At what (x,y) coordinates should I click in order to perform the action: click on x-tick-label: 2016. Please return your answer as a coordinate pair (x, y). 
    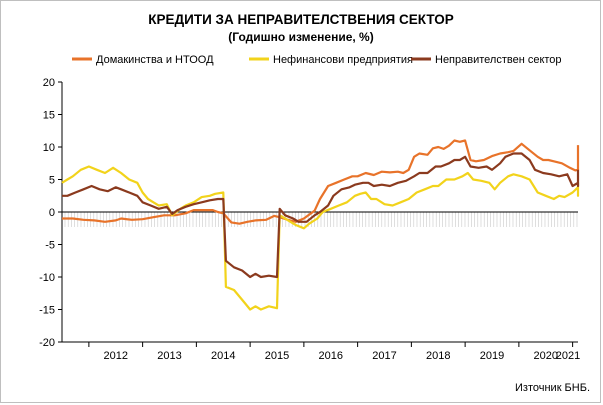
    Looking at the image, I should click on (331, 356).